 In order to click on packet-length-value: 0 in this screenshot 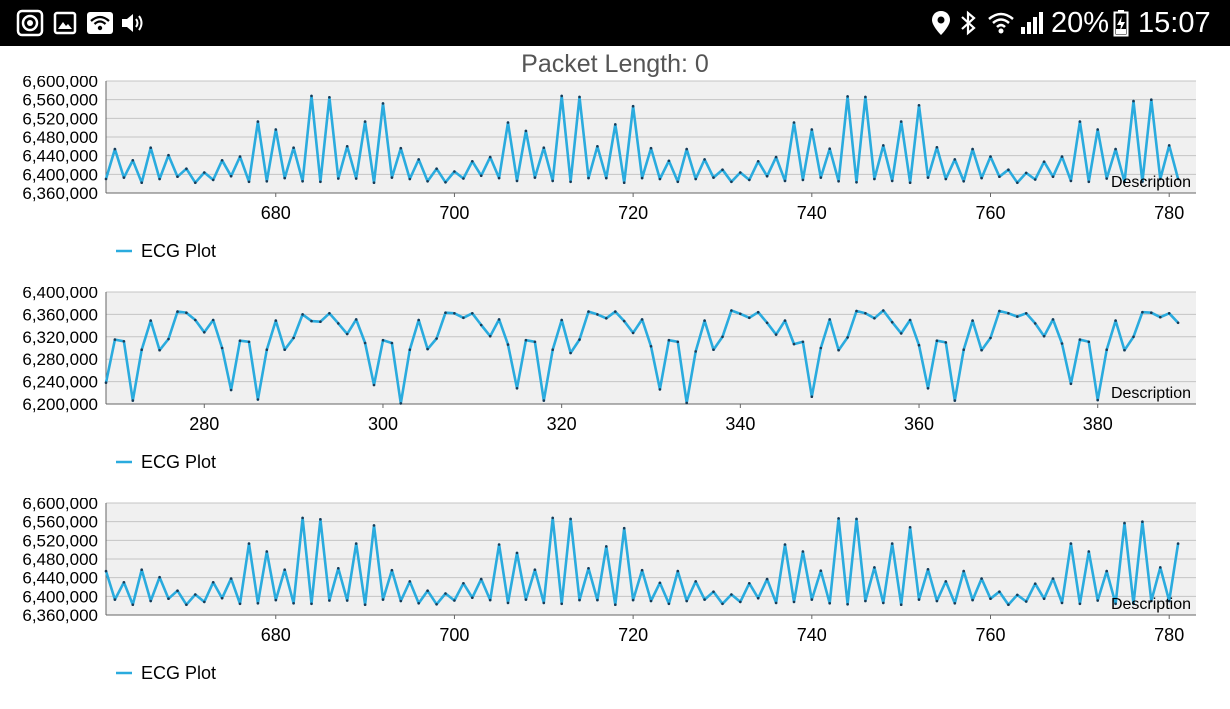, I will do `click(701, 64)`.